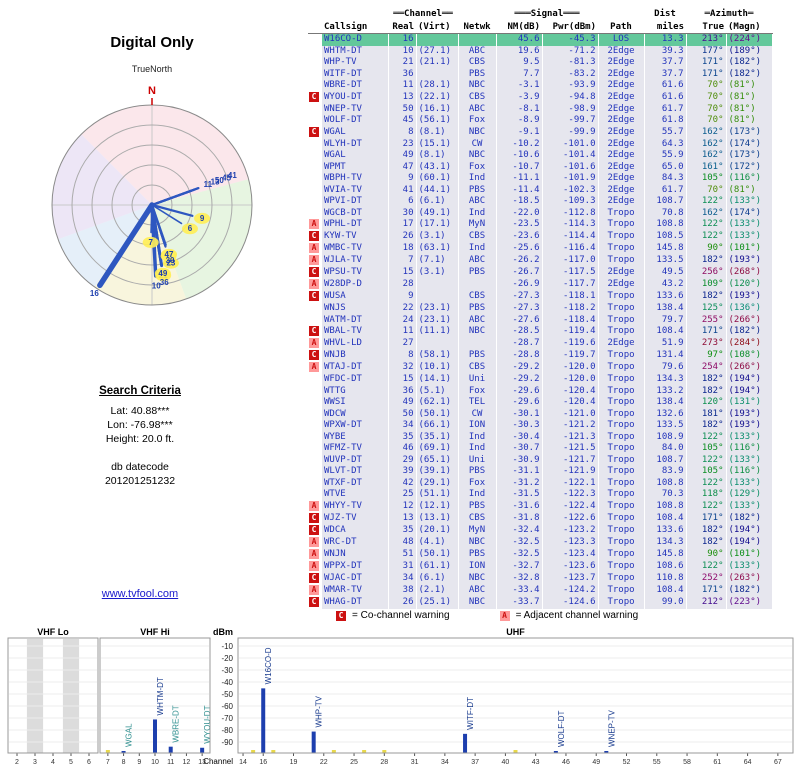 The height and width of the screenshot is (768, 800). What do you see at coordinates (477, 273) in the screenshot?
I see `cell-netwk: PBS` at bounding box center [477, 273].